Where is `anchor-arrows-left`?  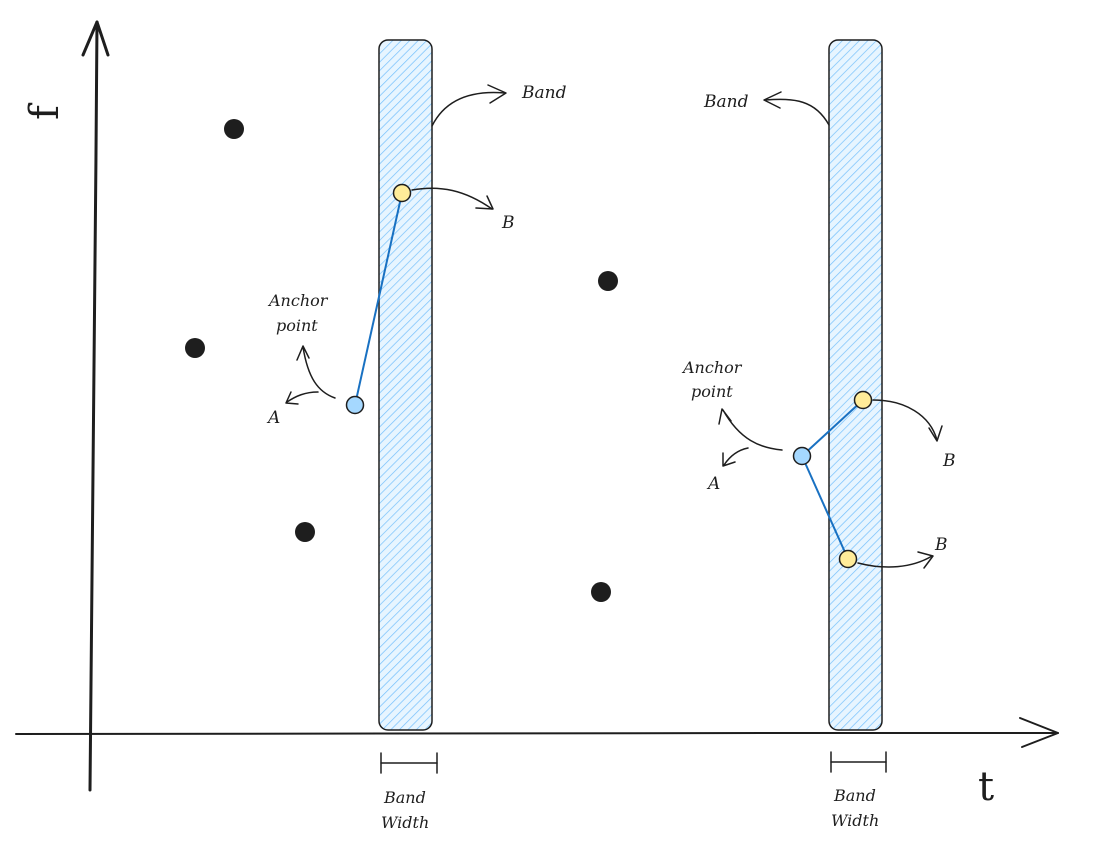 anchor-arrows-left is located at coordinates (310, 375).